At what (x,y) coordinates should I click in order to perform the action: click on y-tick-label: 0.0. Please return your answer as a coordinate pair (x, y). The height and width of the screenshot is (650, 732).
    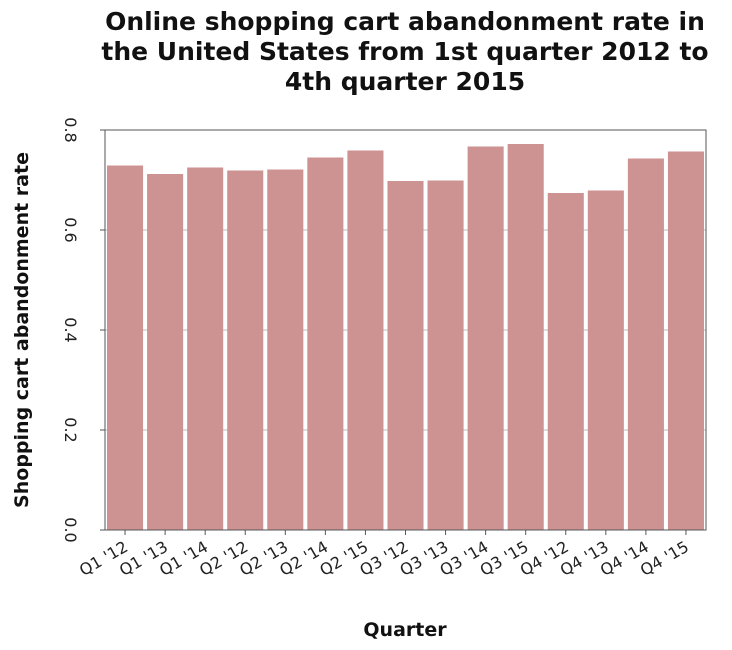
    Looking at the image, I should click on (70, 529).